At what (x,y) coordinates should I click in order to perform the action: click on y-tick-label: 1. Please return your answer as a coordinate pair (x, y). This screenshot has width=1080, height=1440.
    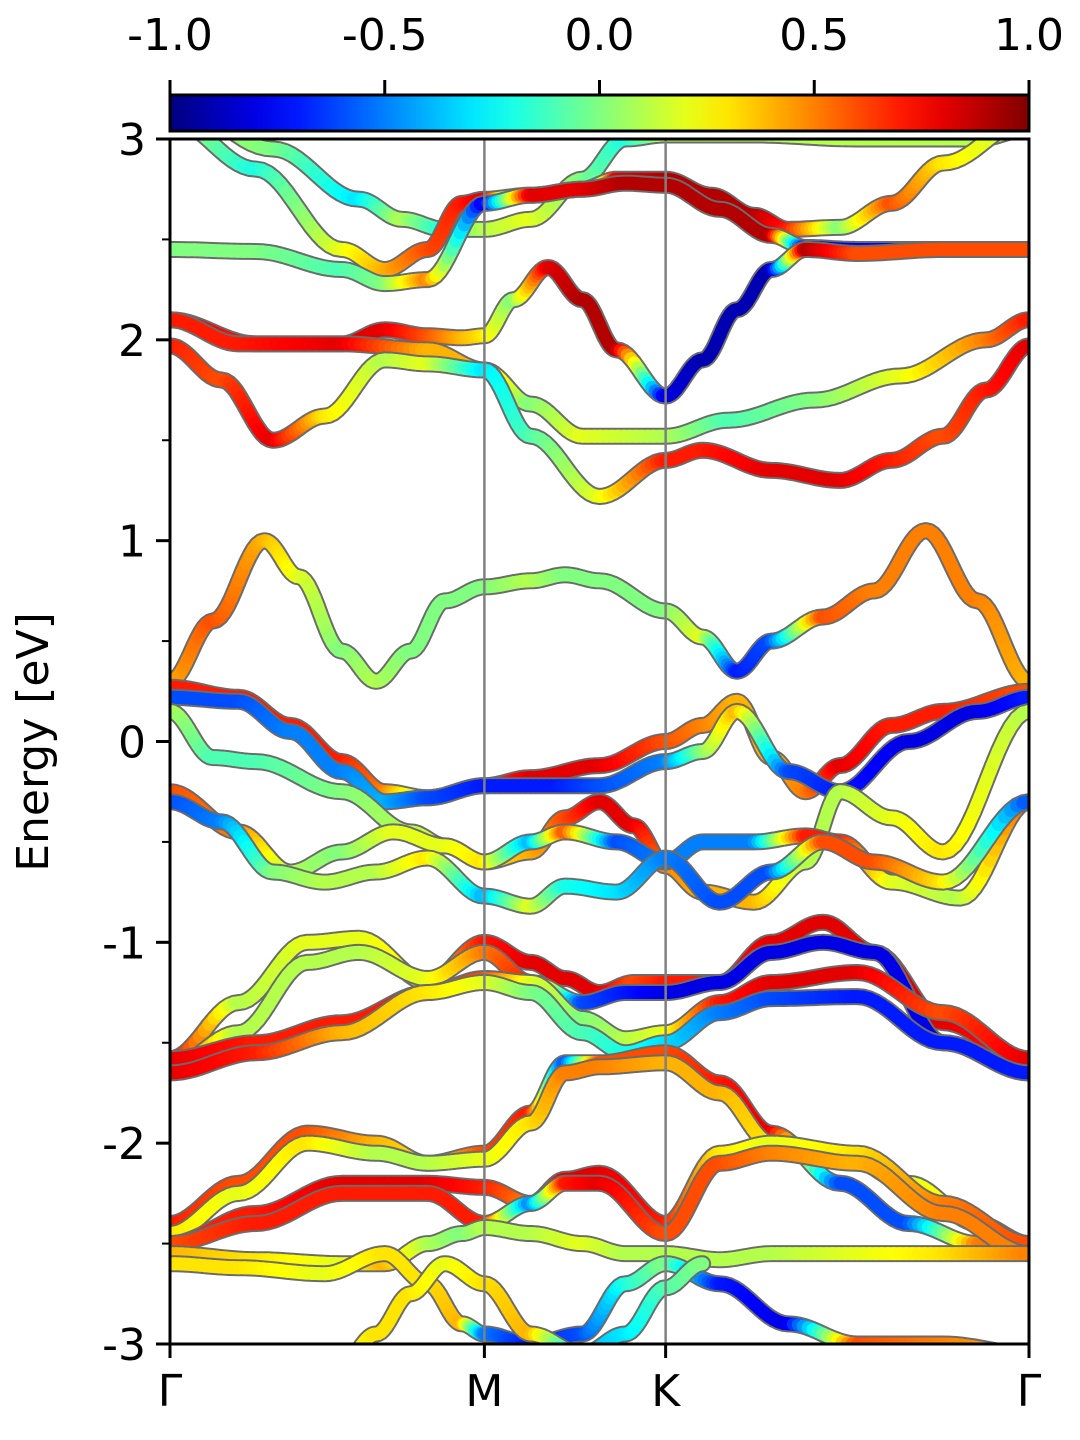
    Looking at the image, I should click on (132, 542).